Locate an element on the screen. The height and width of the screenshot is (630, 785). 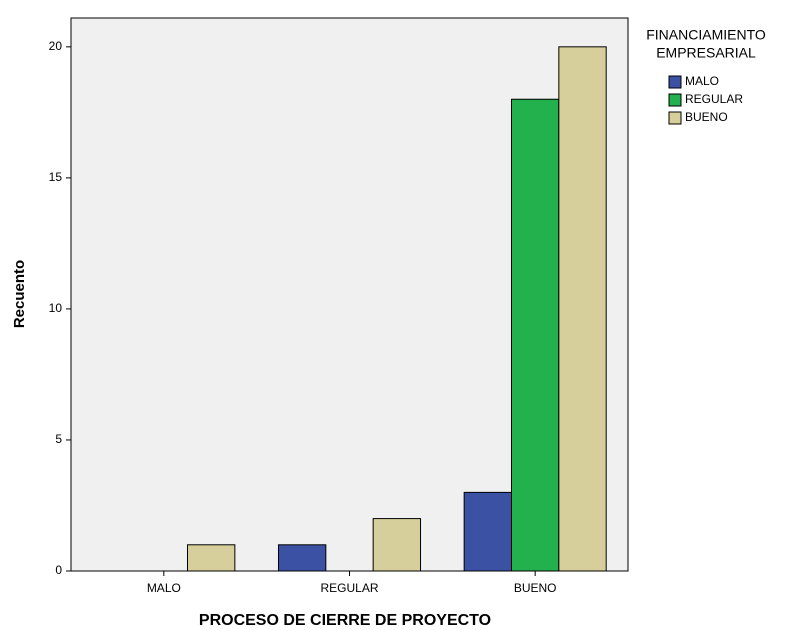
legend-label: BUENO is located at coordinates (706, 117).